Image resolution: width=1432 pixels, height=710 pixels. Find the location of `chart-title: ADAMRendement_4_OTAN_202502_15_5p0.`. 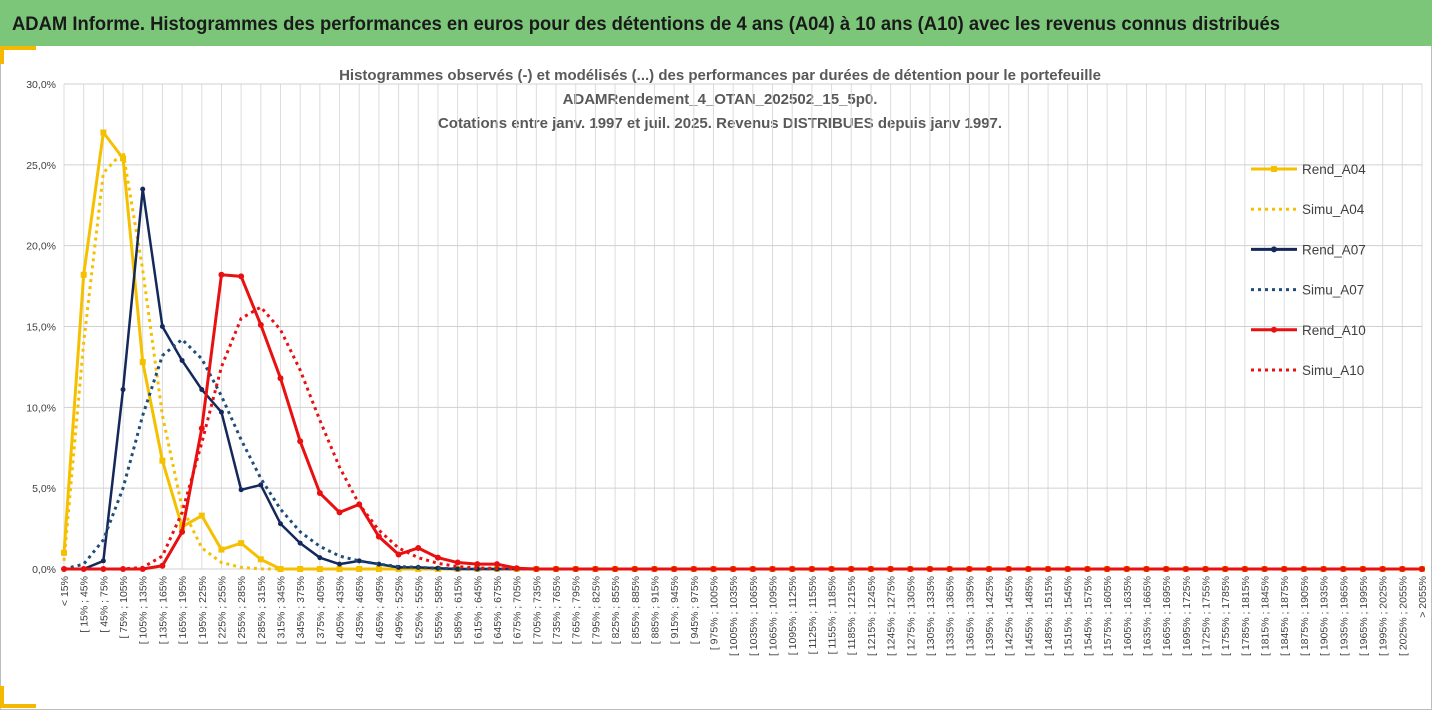

chart-title: ADAMRendement_4_OTAN_202502_15_5p0. is located at coordinates (720, 99).